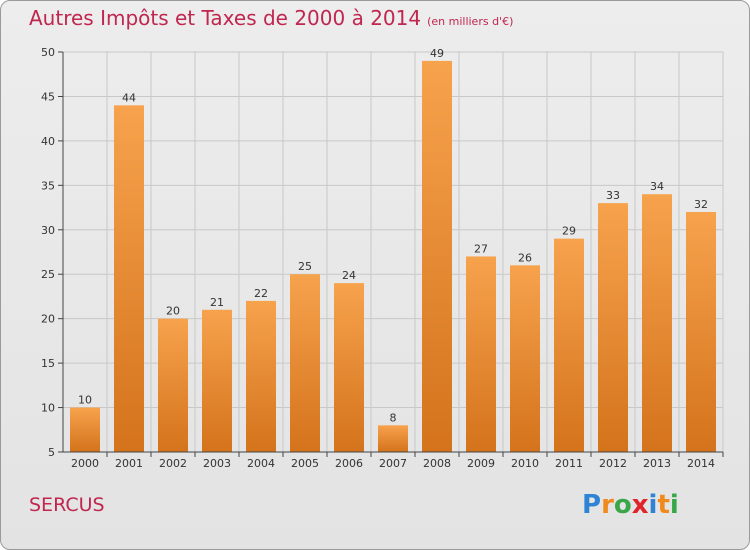  I want to click on x-tick-label: 2007, so click(393, 463).